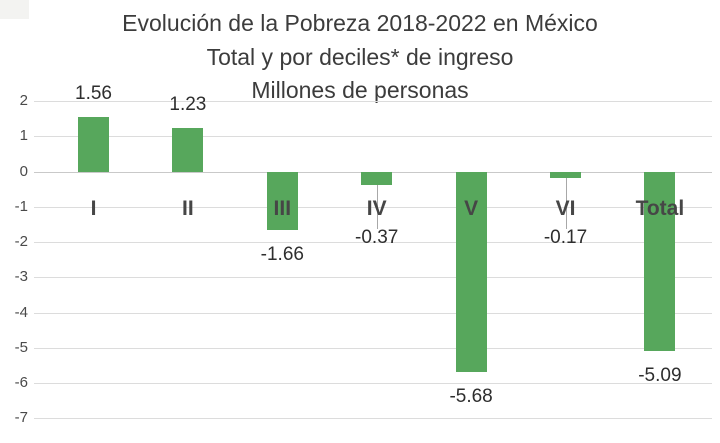  What do you see at coordinates (93, 144) in the screenshot?
I see `bar-I` at bounding box center [93, 144].